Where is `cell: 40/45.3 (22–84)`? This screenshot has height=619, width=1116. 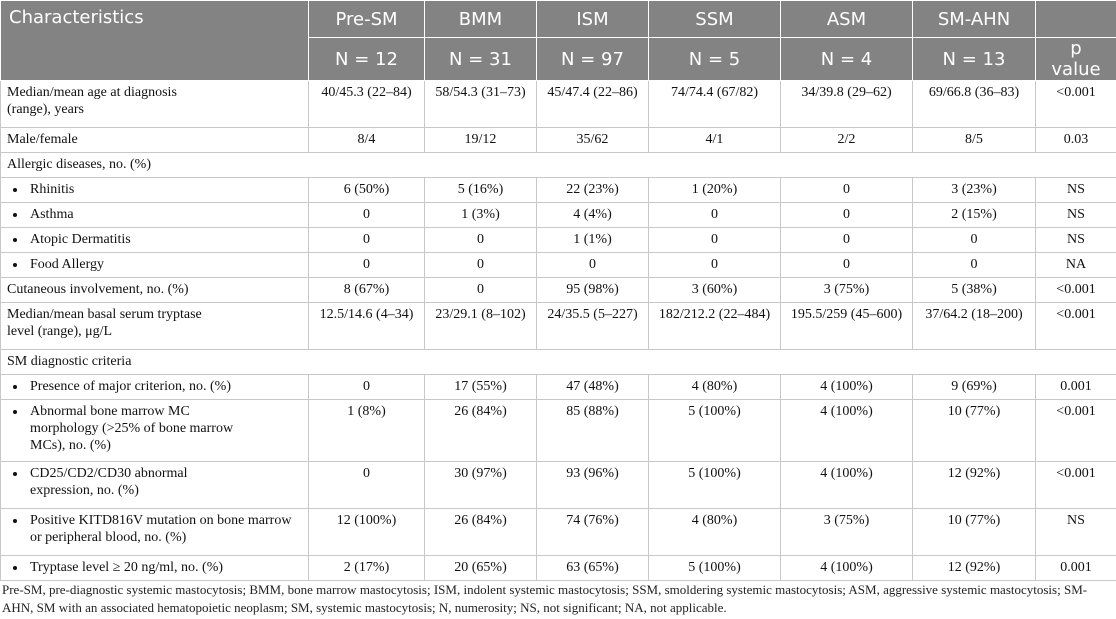 cell: 40/45.3 (22–84) is located at coordinates (366, 104).